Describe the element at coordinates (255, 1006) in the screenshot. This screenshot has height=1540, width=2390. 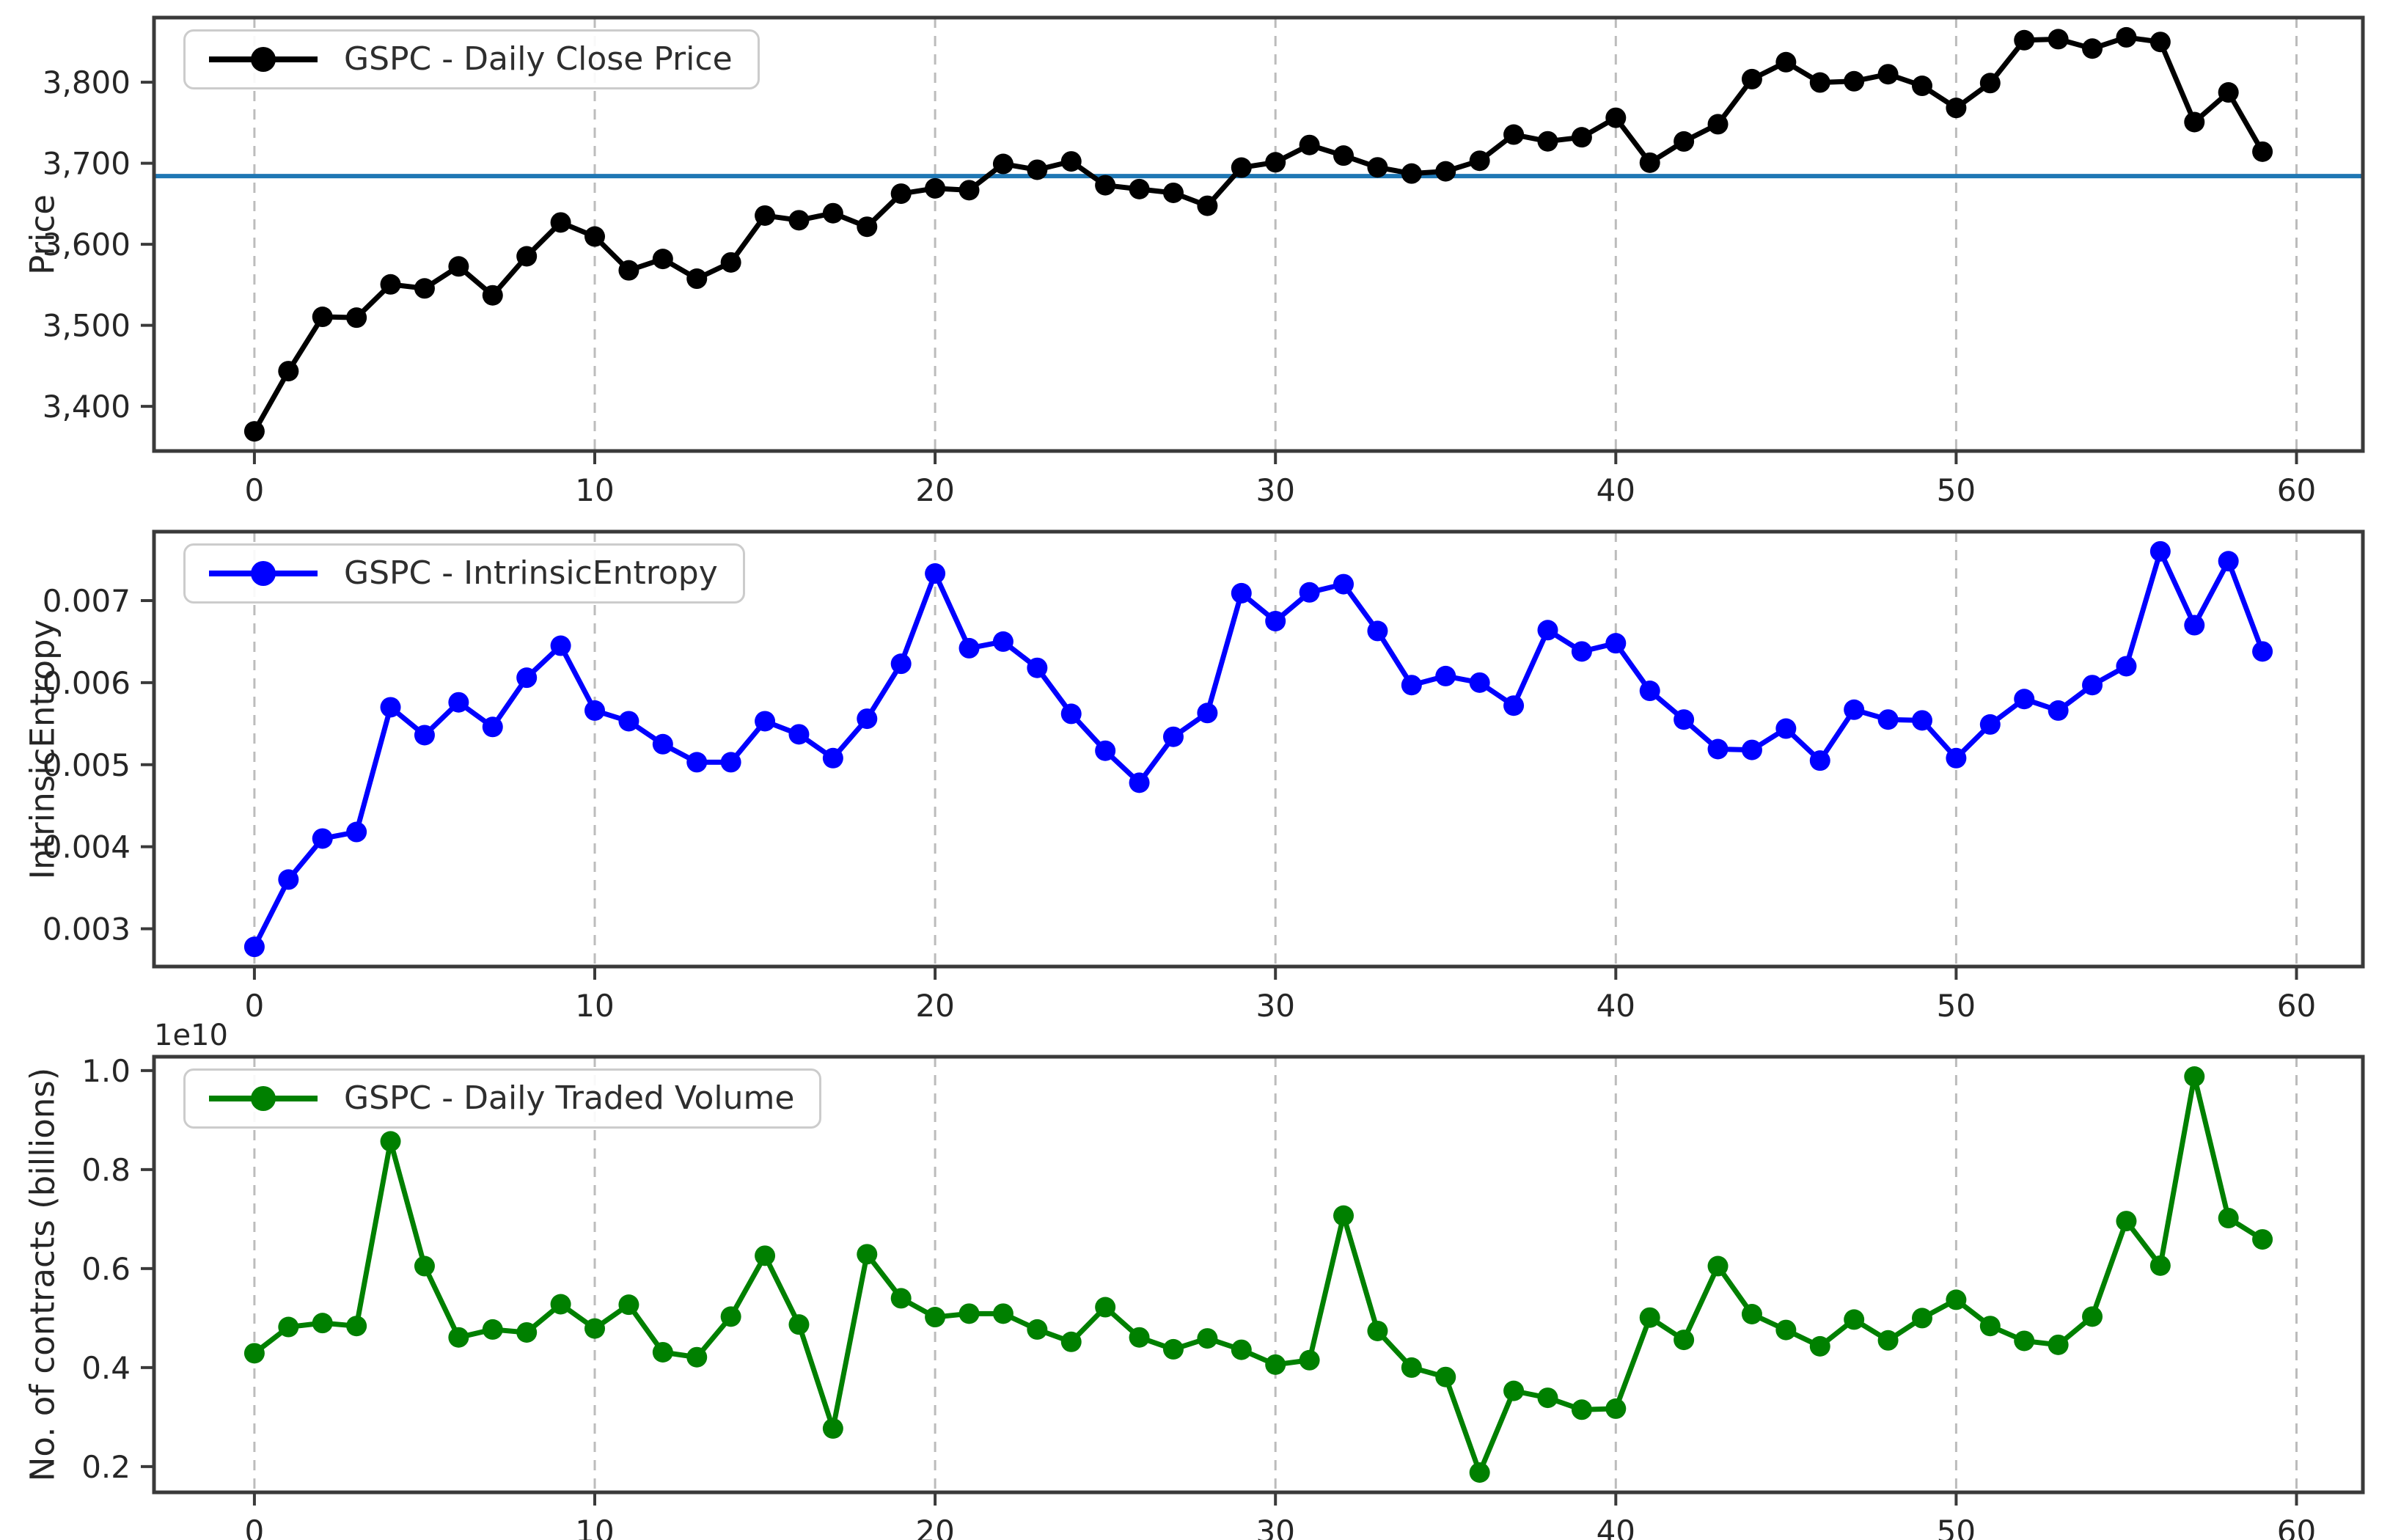
I see `intrinsic-entropy-x-tick-label: 0` at that location.